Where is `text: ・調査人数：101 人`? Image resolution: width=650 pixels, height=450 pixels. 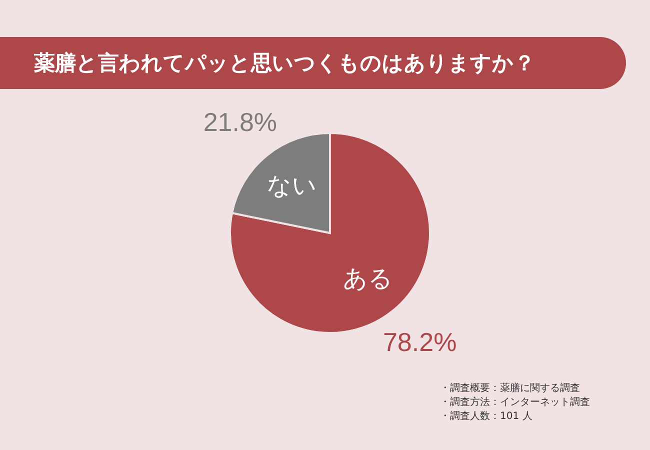 text: ・調査人数：101 人 is located at coordinates (487, 417).